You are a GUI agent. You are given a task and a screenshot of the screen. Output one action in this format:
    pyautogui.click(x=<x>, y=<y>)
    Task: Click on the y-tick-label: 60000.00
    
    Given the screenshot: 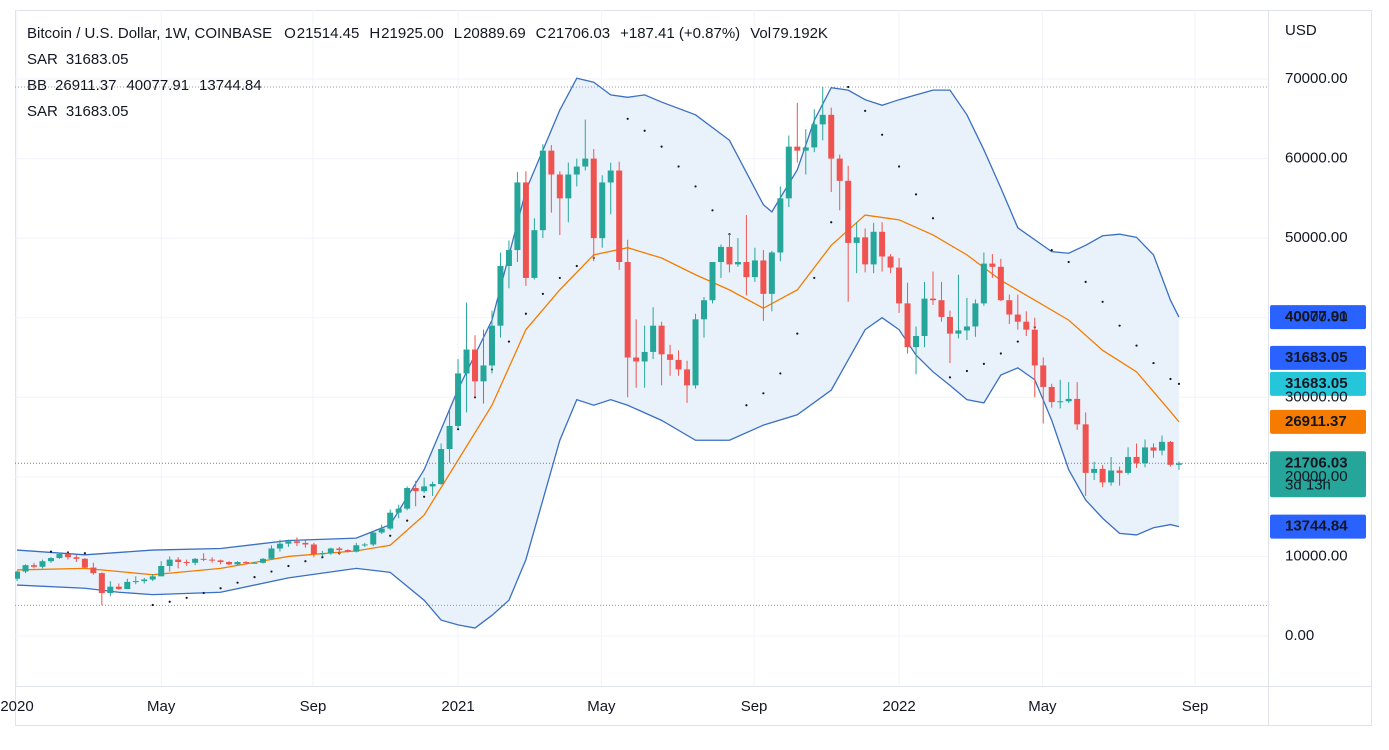 What is the action you would take?
    pyautogui.click(x=1316, y=158)
    